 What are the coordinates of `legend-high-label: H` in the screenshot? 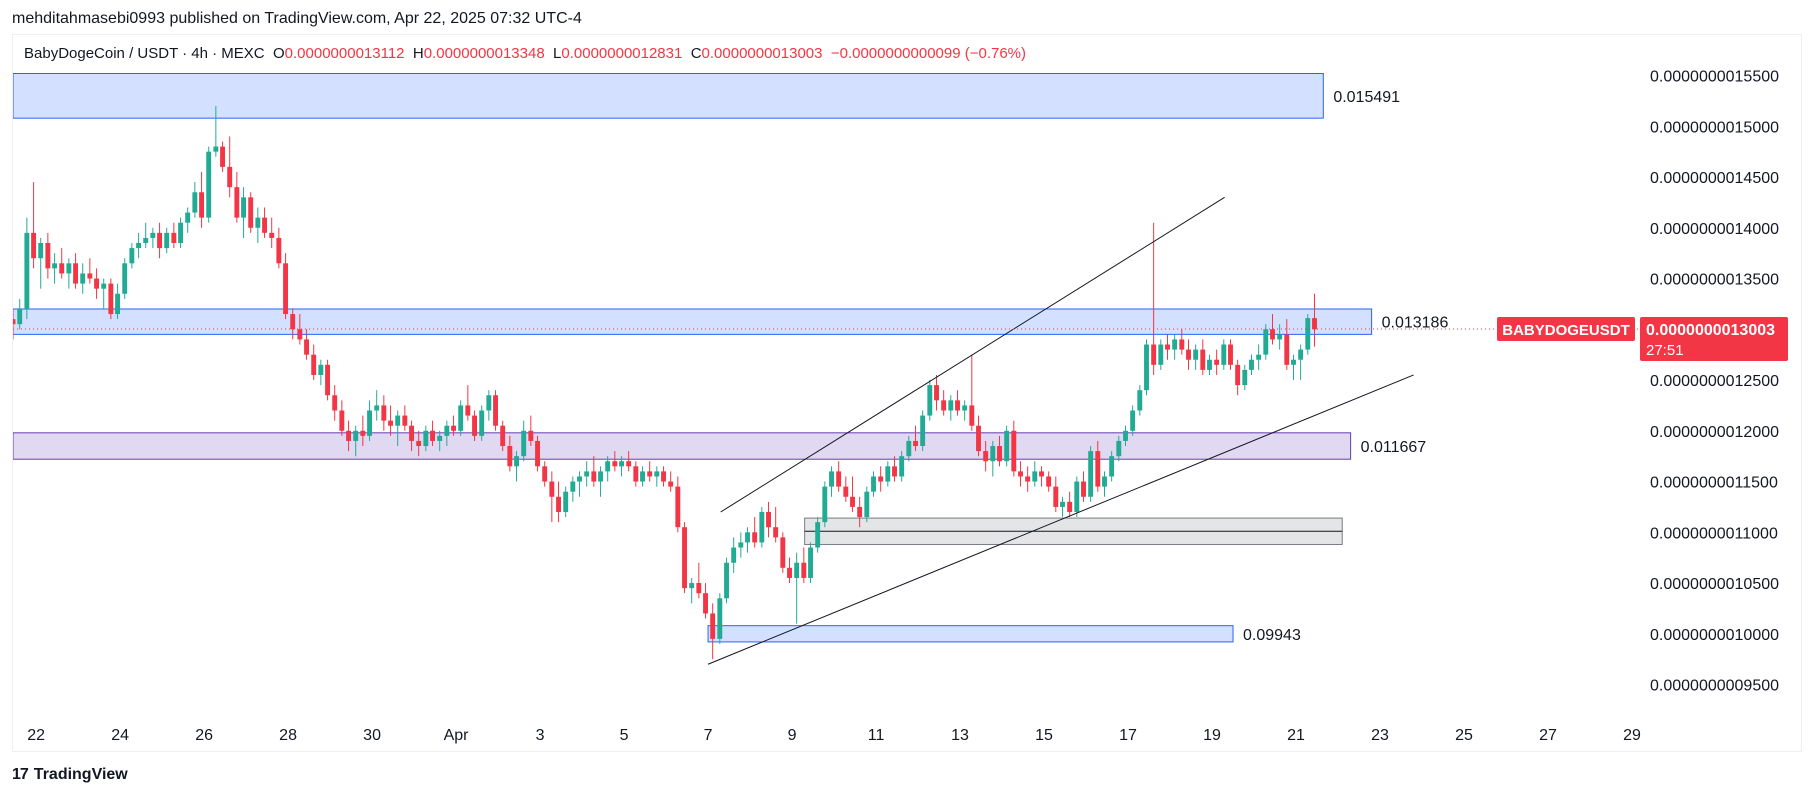 It's located at (418, 53).